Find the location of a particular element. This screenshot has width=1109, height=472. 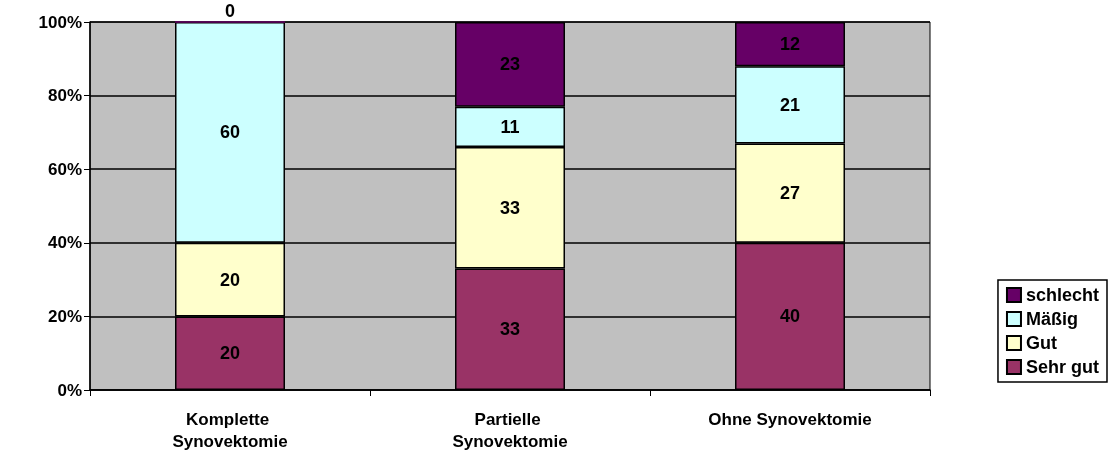

y-tick-label: 60% is located at coordinates (64, 169).